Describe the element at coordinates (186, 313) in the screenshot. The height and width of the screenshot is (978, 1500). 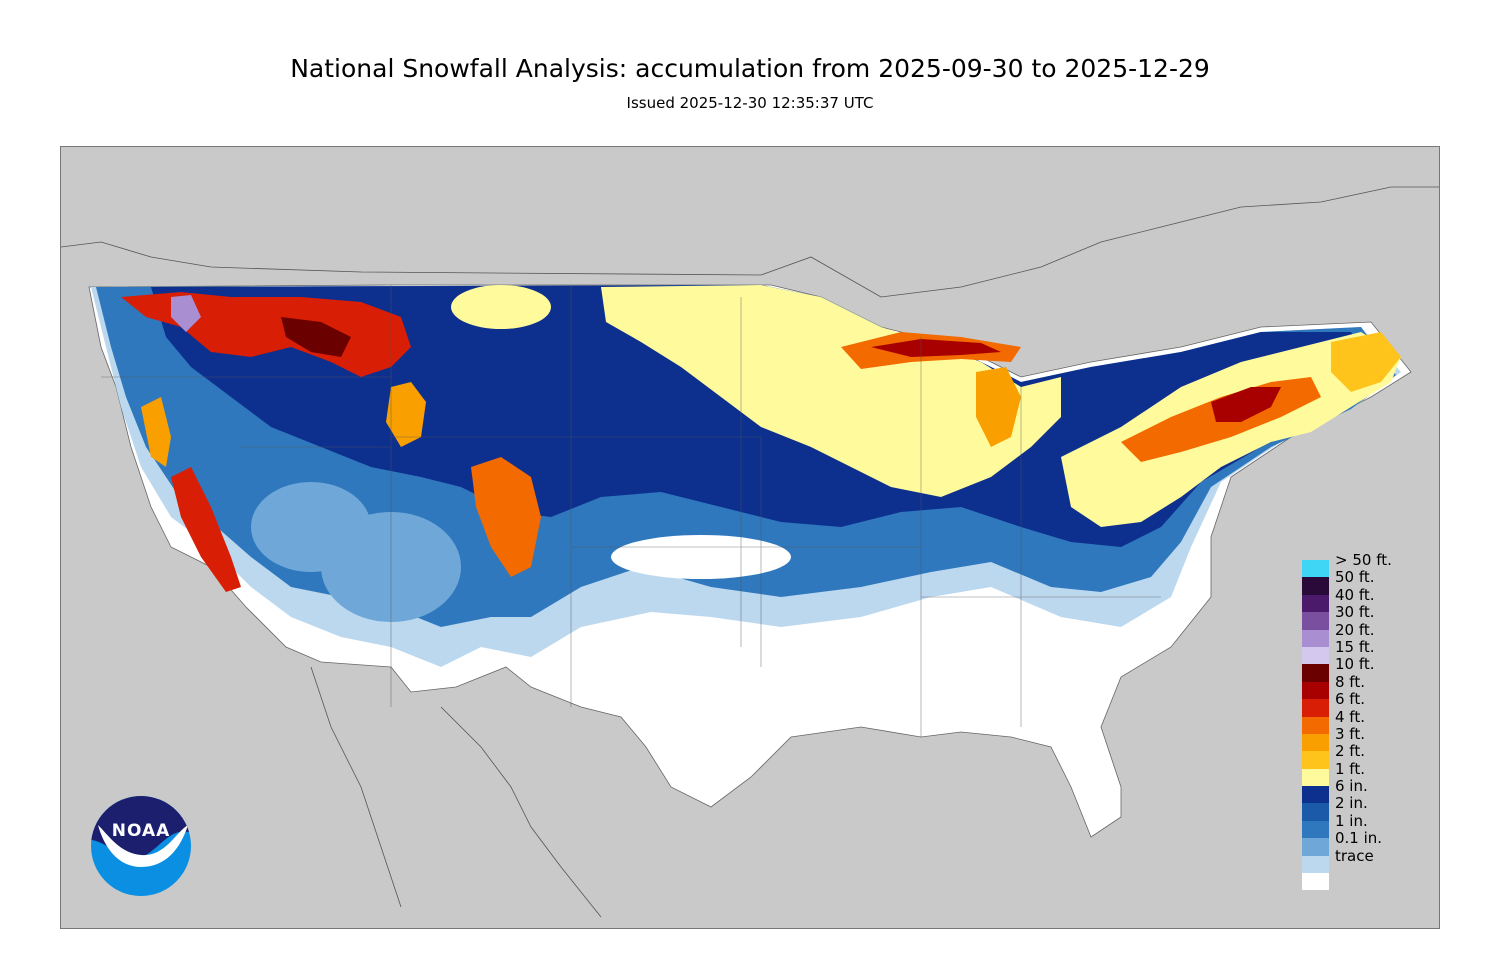
I see `snow-cascades-core` at that location.